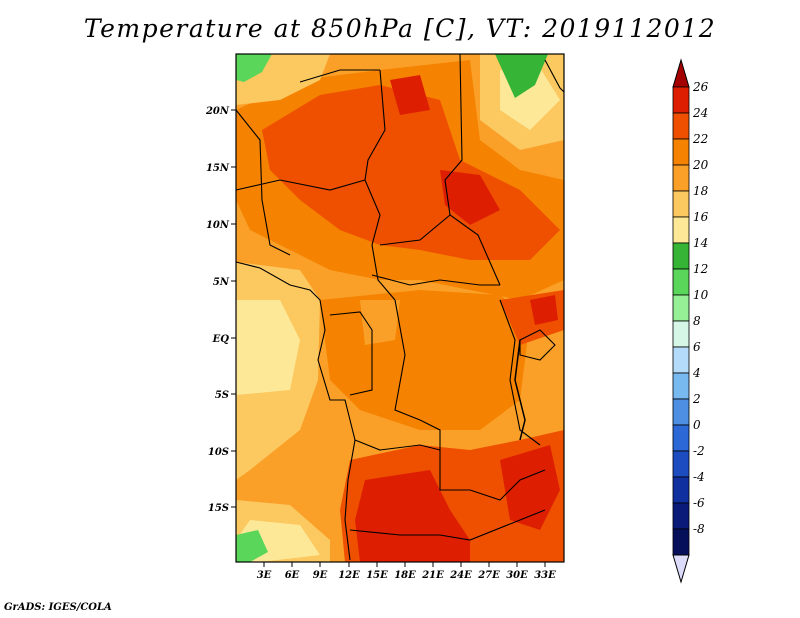 The height and width of the screenshot is (618, 800). What do you see at coordinates (221, 282) in the screenshot?
I see `lat-tick-label: 5N` at bounding box center [221, 282].